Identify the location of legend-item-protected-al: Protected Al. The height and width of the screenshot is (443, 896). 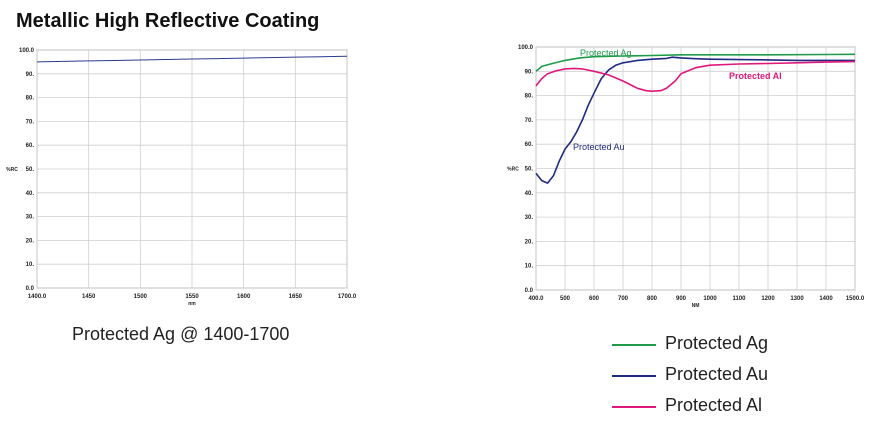
(747, 407).